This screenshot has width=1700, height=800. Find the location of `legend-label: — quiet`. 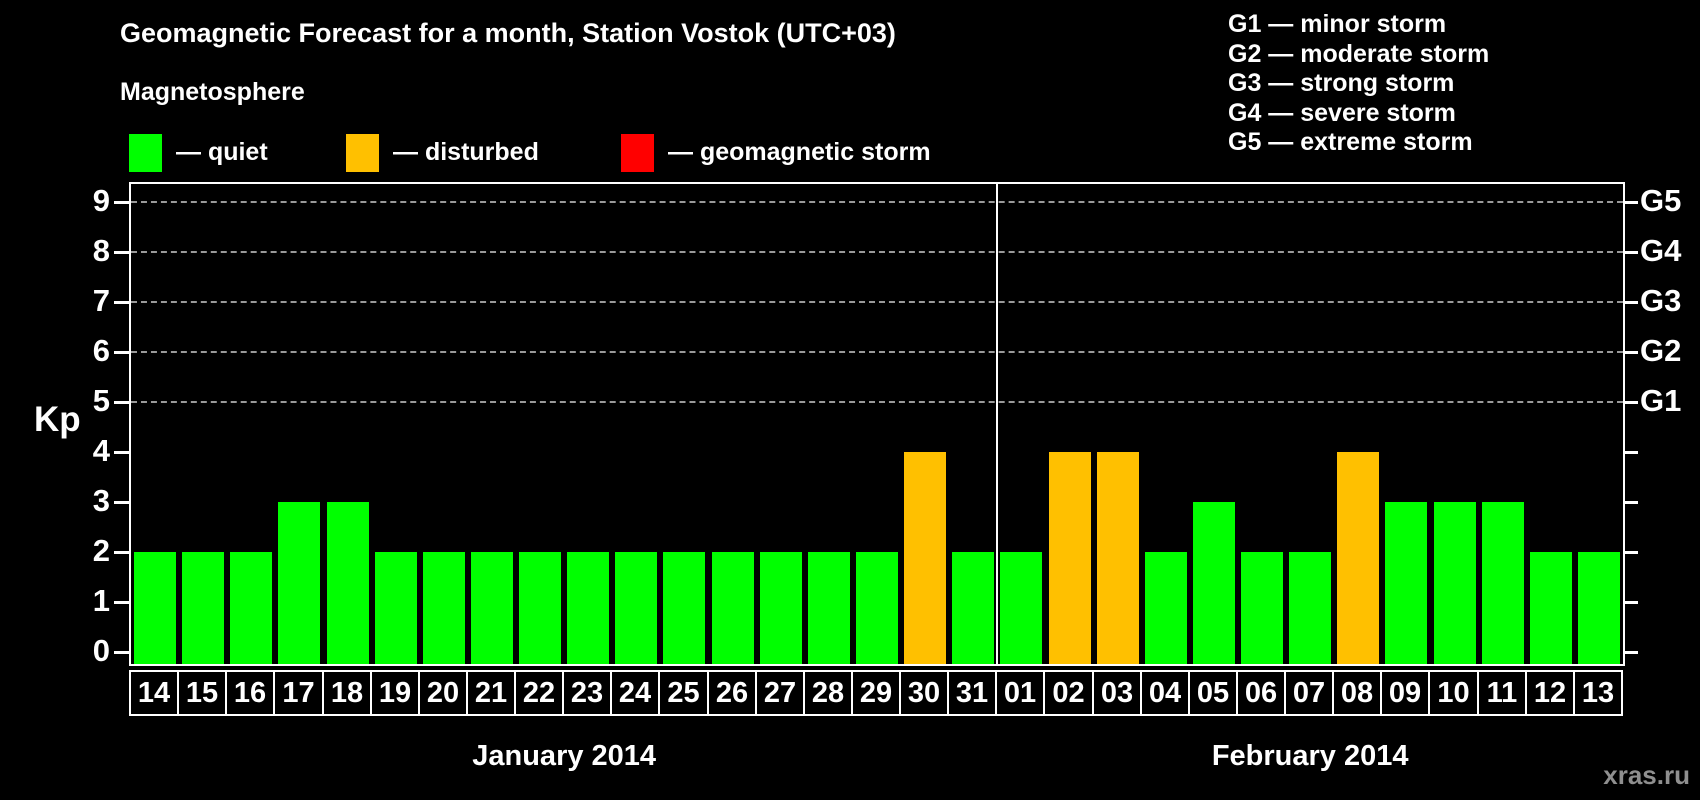

legend-label: — quiet is located at coordinates (222, 152).